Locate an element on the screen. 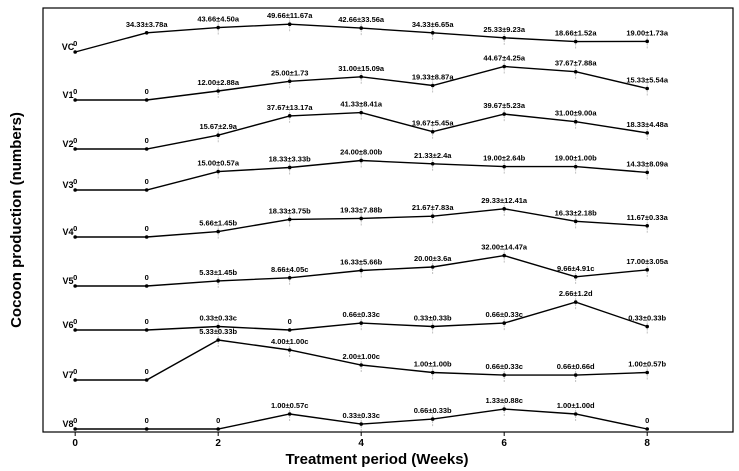 Image resolution: width=739 pixels, height=471 pixels. data-label: 19.00±2.64b is located at coordinates (504, 158).